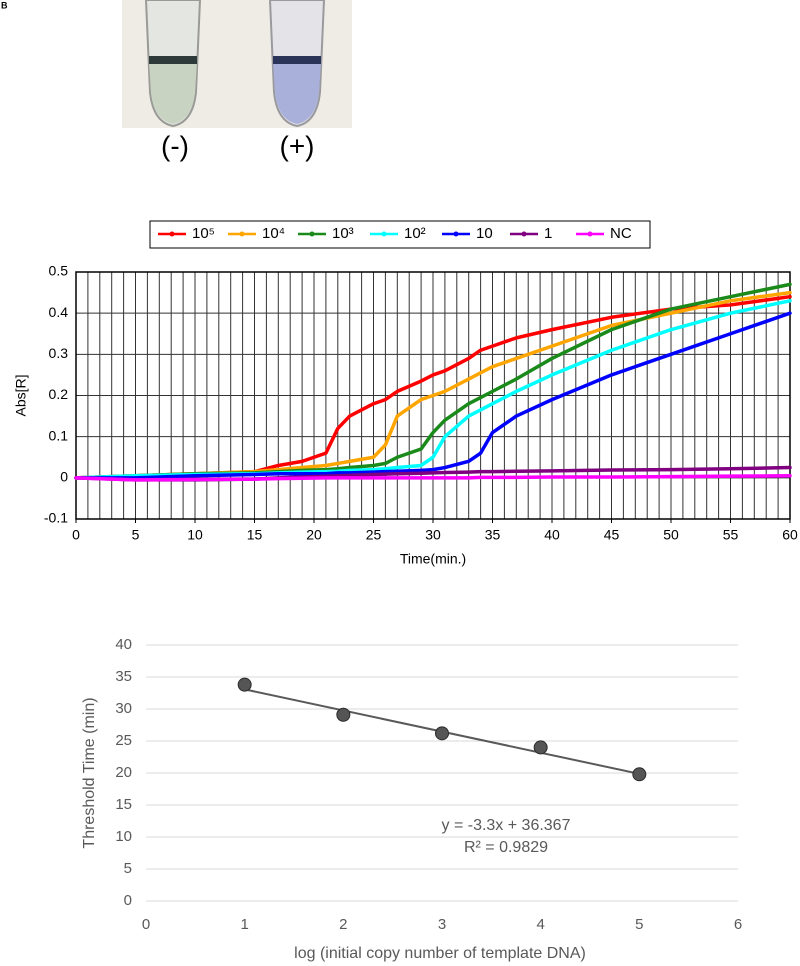 This screenshot has width=800, height=966. I want to click on y-tick-label: 0.3, so click(59, 353).